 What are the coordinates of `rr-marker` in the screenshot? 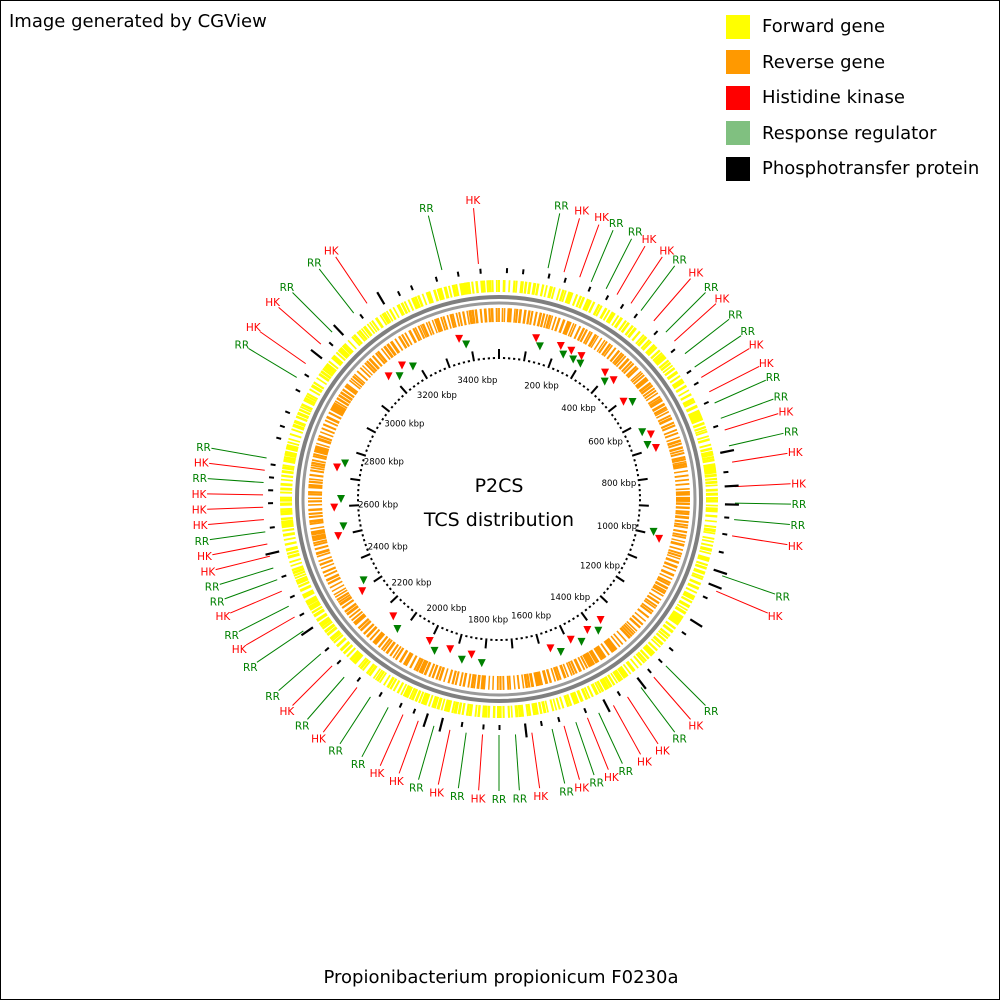 It's located at (412, 366).